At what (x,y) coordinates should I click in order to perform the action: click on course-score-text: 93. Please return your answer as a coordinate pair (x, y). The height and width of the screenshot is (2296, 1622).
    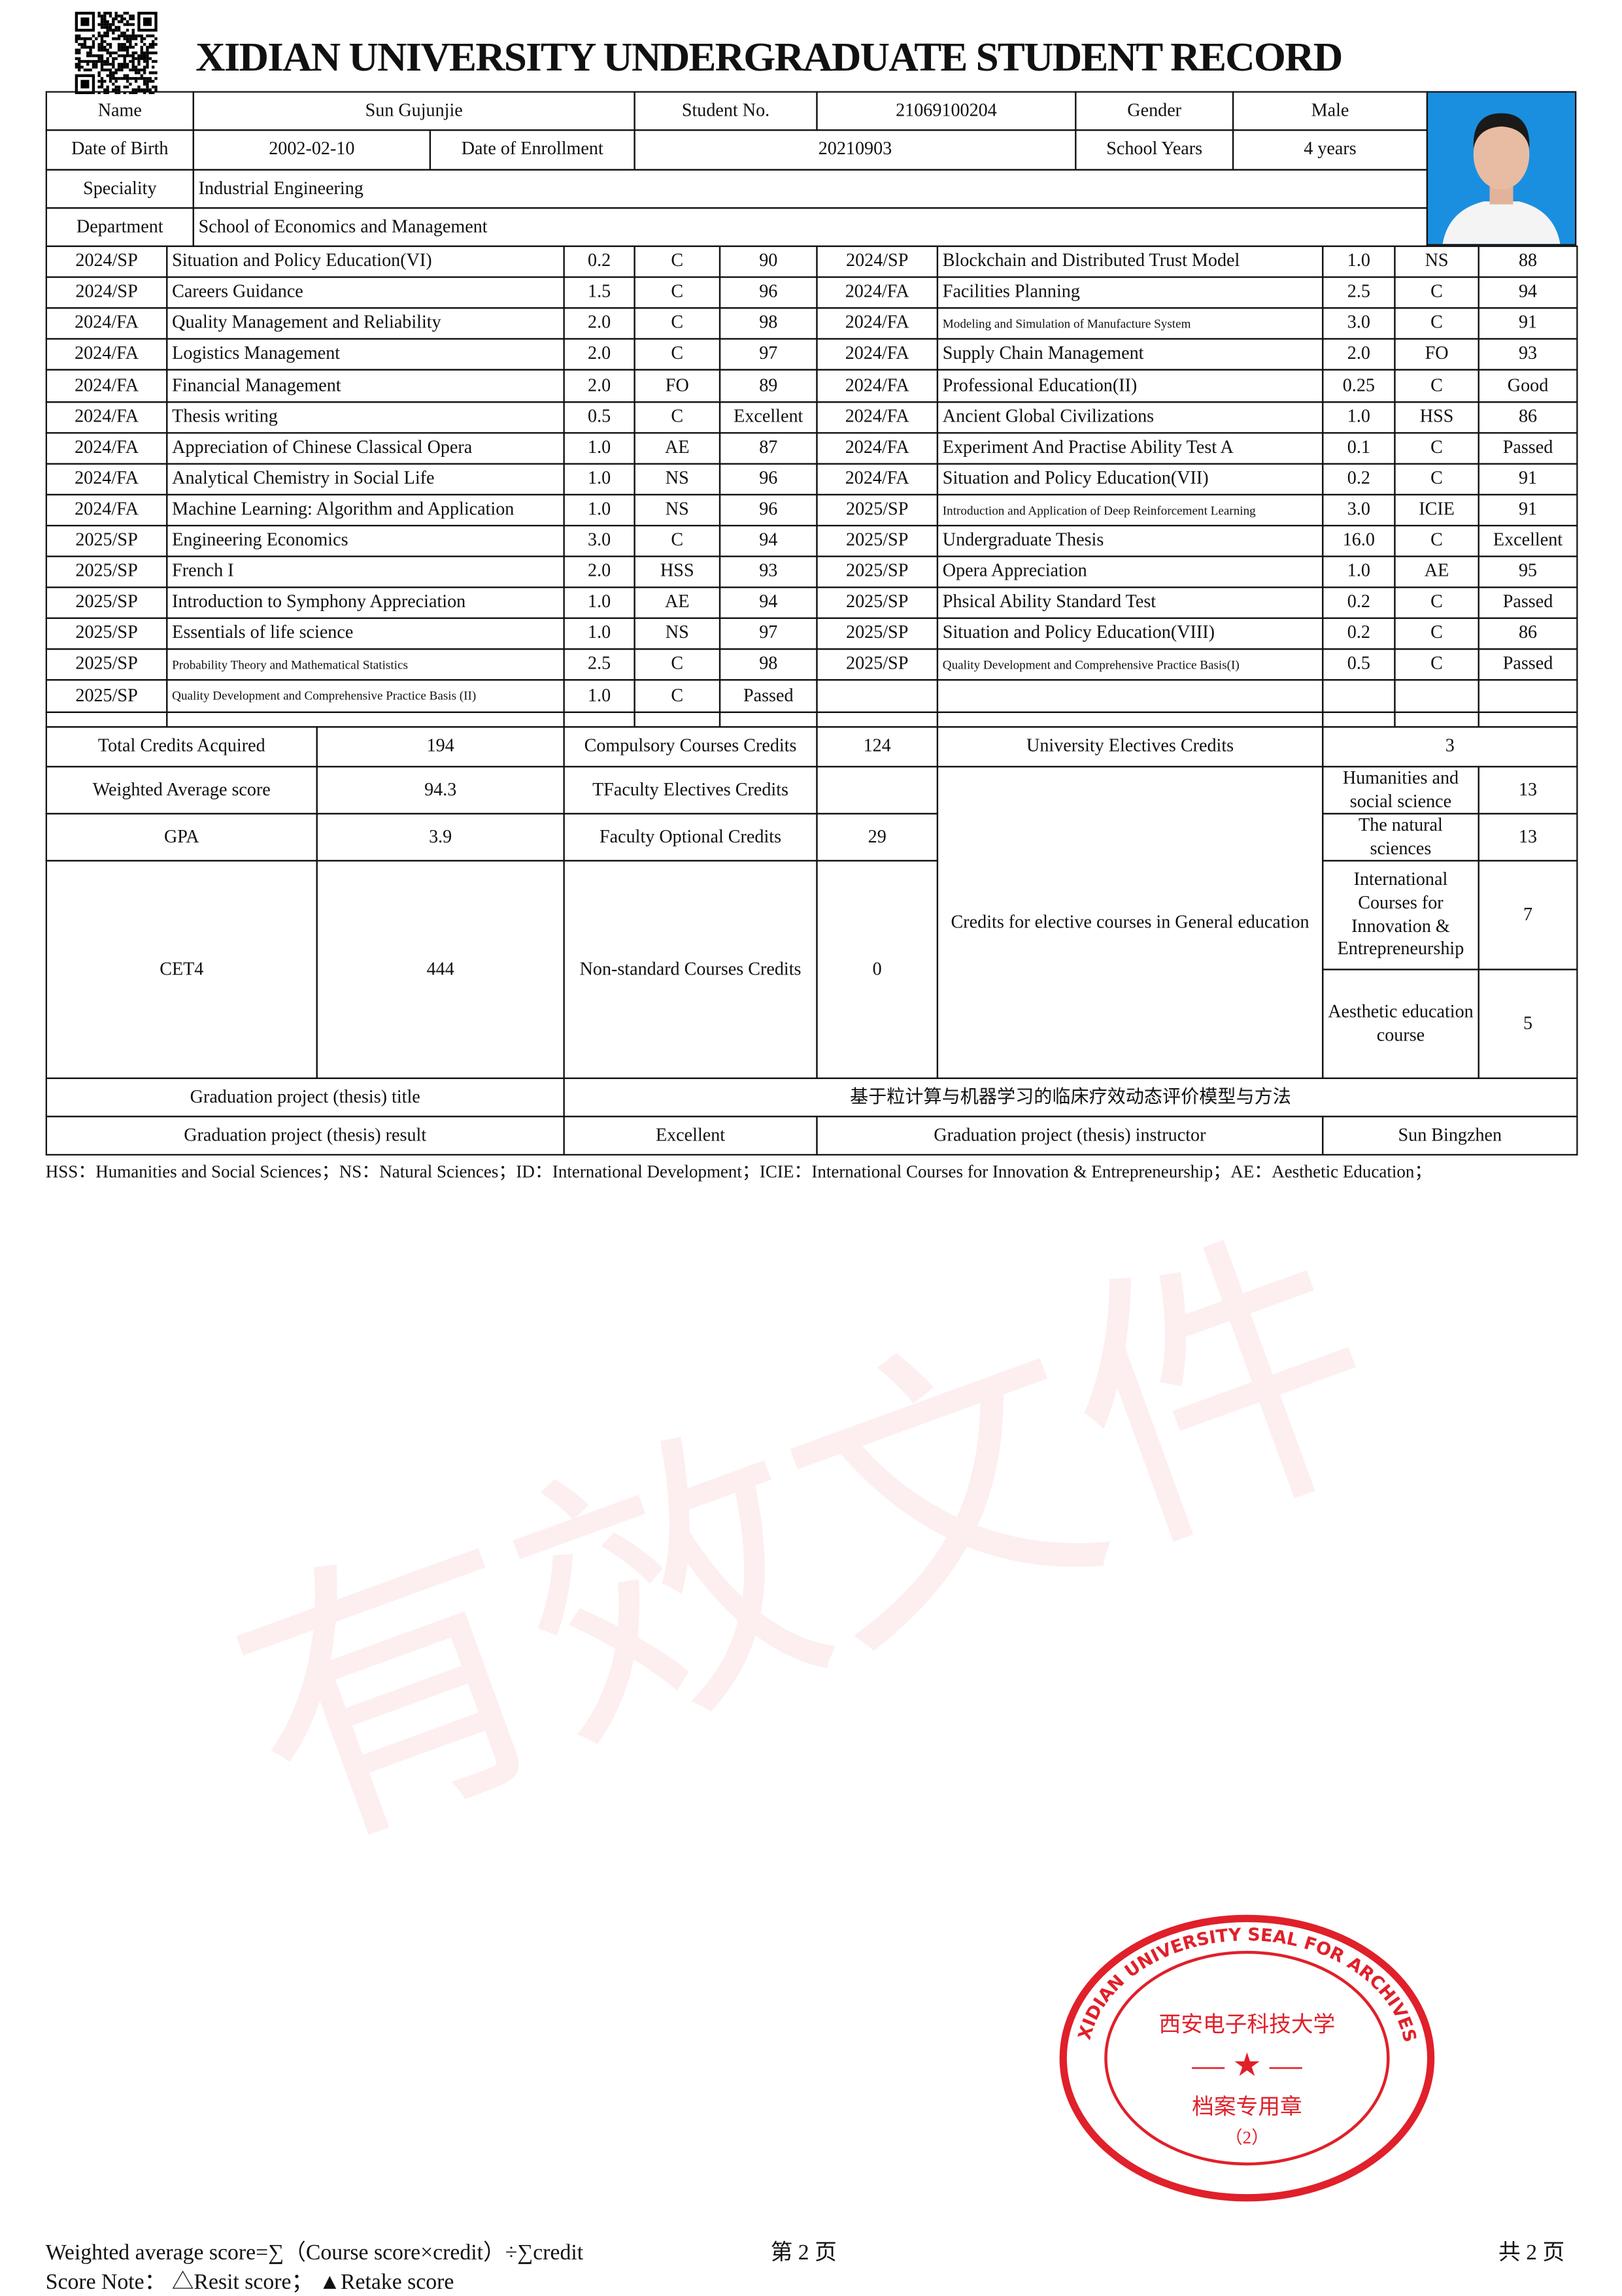
    Looking at the image, I should click on (1528, 352).